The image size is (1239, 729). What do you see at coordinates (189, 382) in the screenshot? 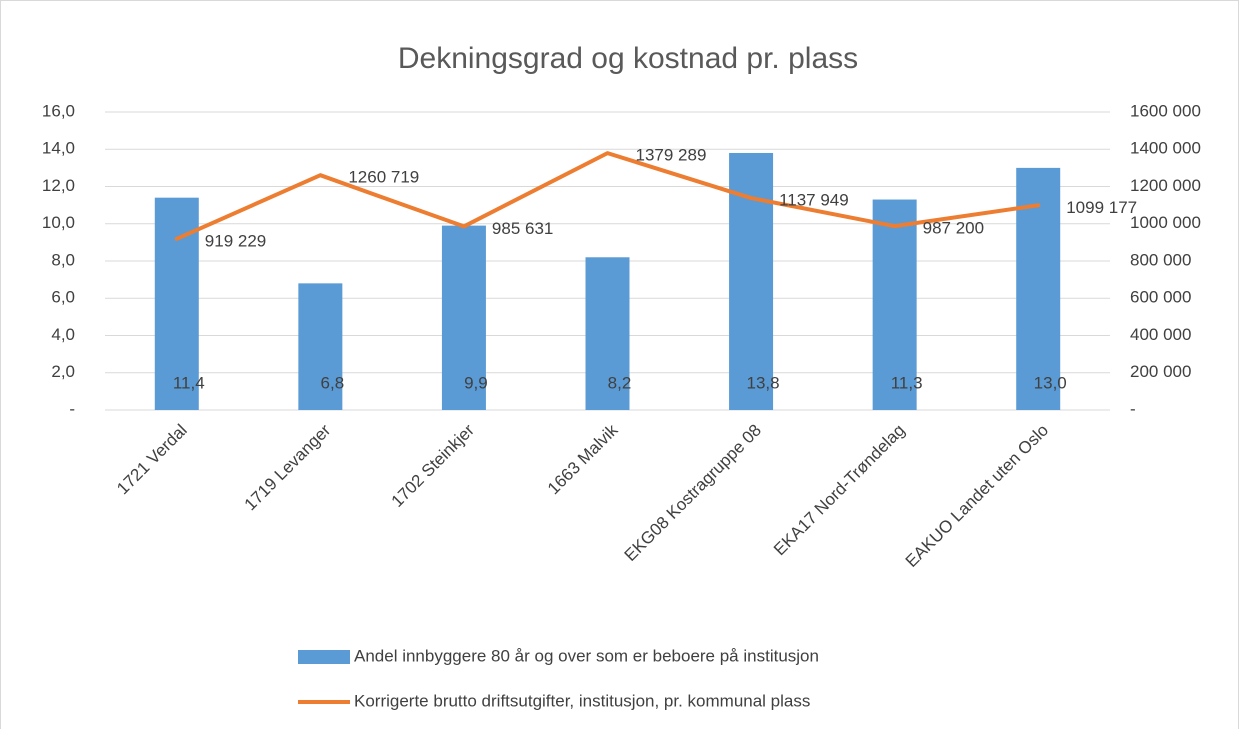
I see `bar-value-label: 11,4` at bounding box center [189, 382].